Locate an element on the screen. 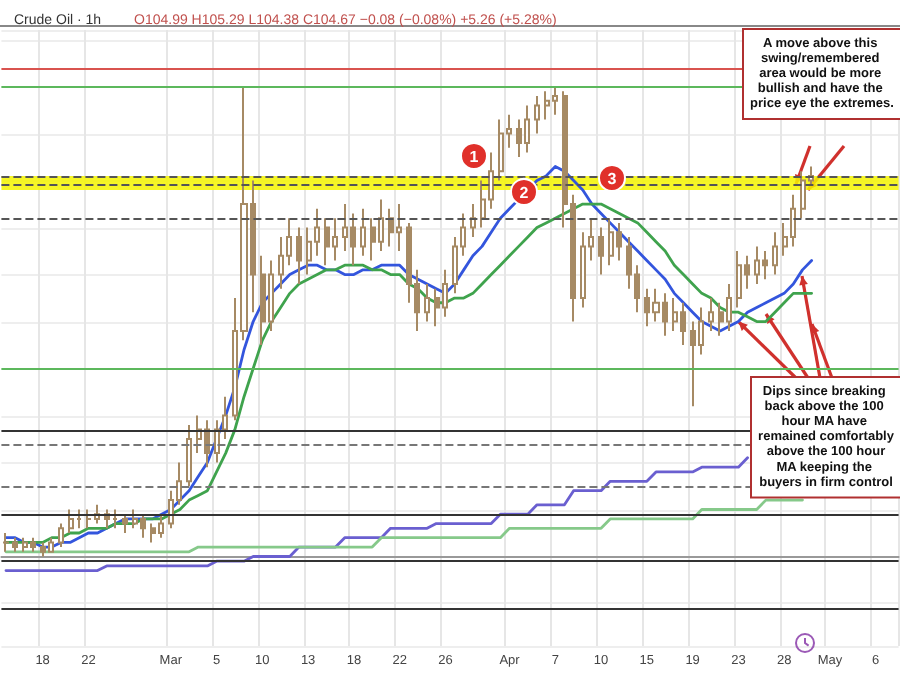 This screenshot has width=900, height=676. annotation: 2 is located at coordinates (524, 193).